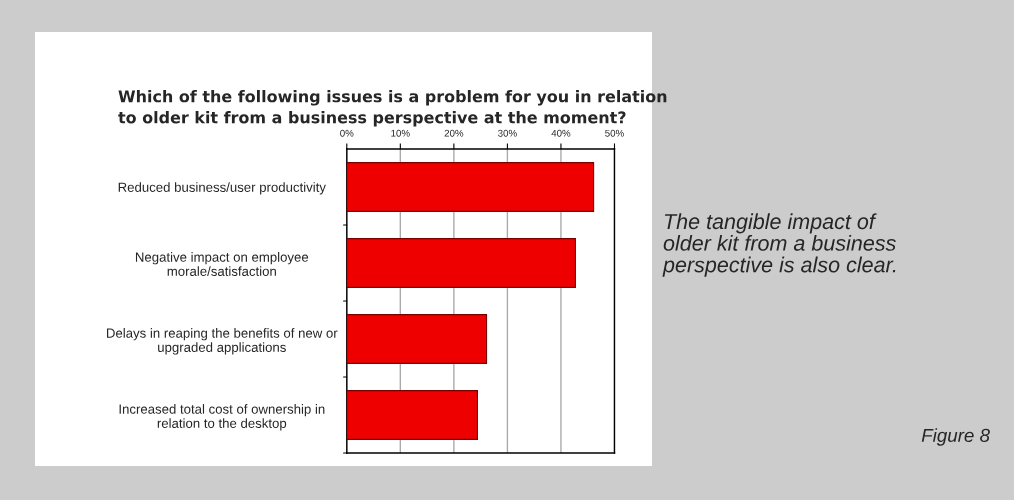 The height and width of the screenshot is (500, 1014). I want to click on x-tick-label: 30%, so click(507, 133).